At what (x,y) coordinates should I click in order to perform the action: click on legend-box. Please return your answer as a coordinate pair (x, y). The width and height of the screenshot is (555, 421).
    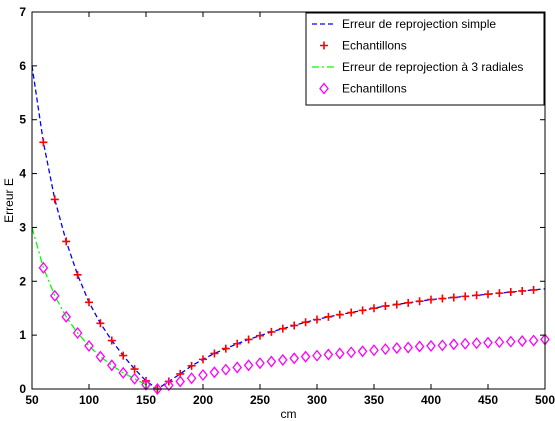
    Looking at the image, I should click on (425, 59).